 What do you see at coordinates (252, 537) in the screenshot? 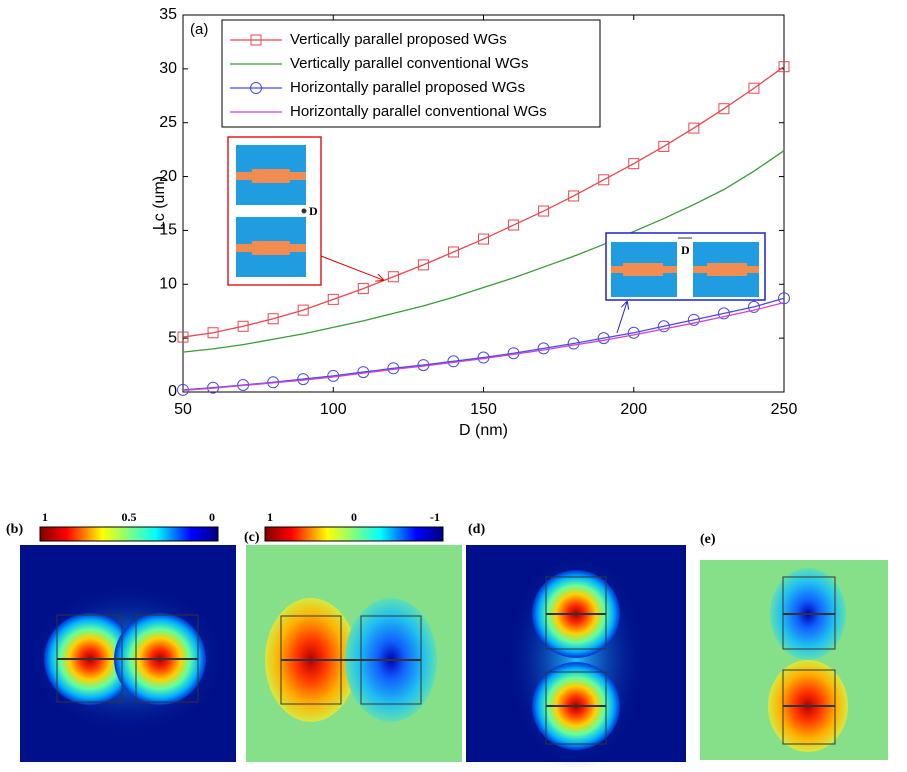
I see `panel-label: (c)` at bounding box center [252, 537].